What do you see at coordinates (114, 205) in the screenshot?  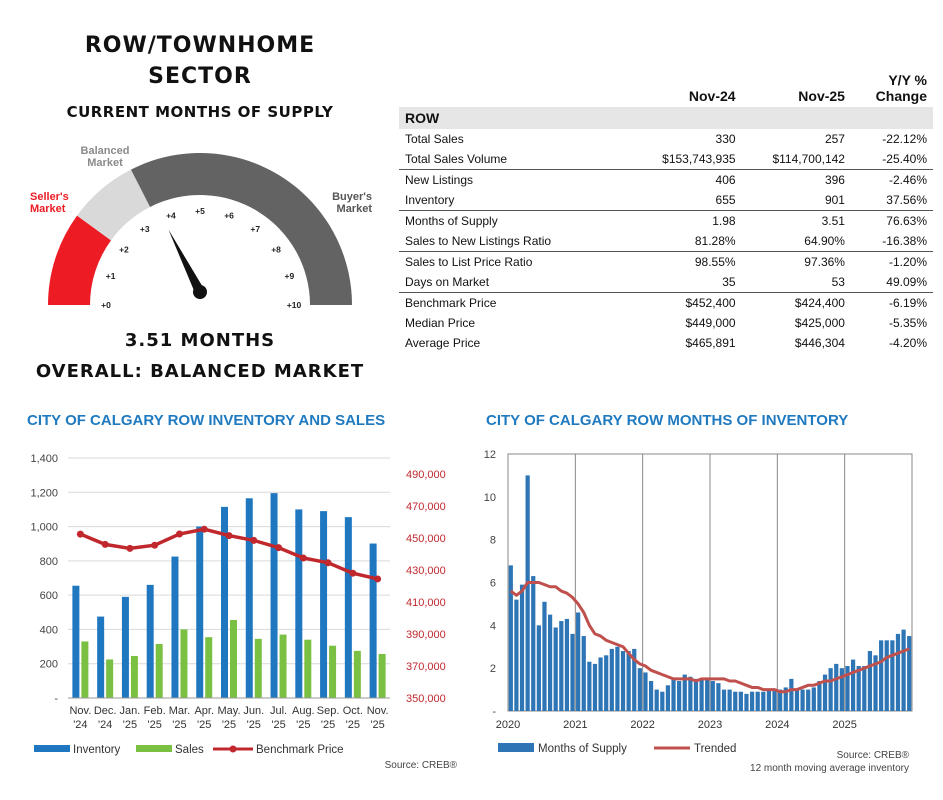 I see `gauge-zone-arc` at bounding box center [114, 205].